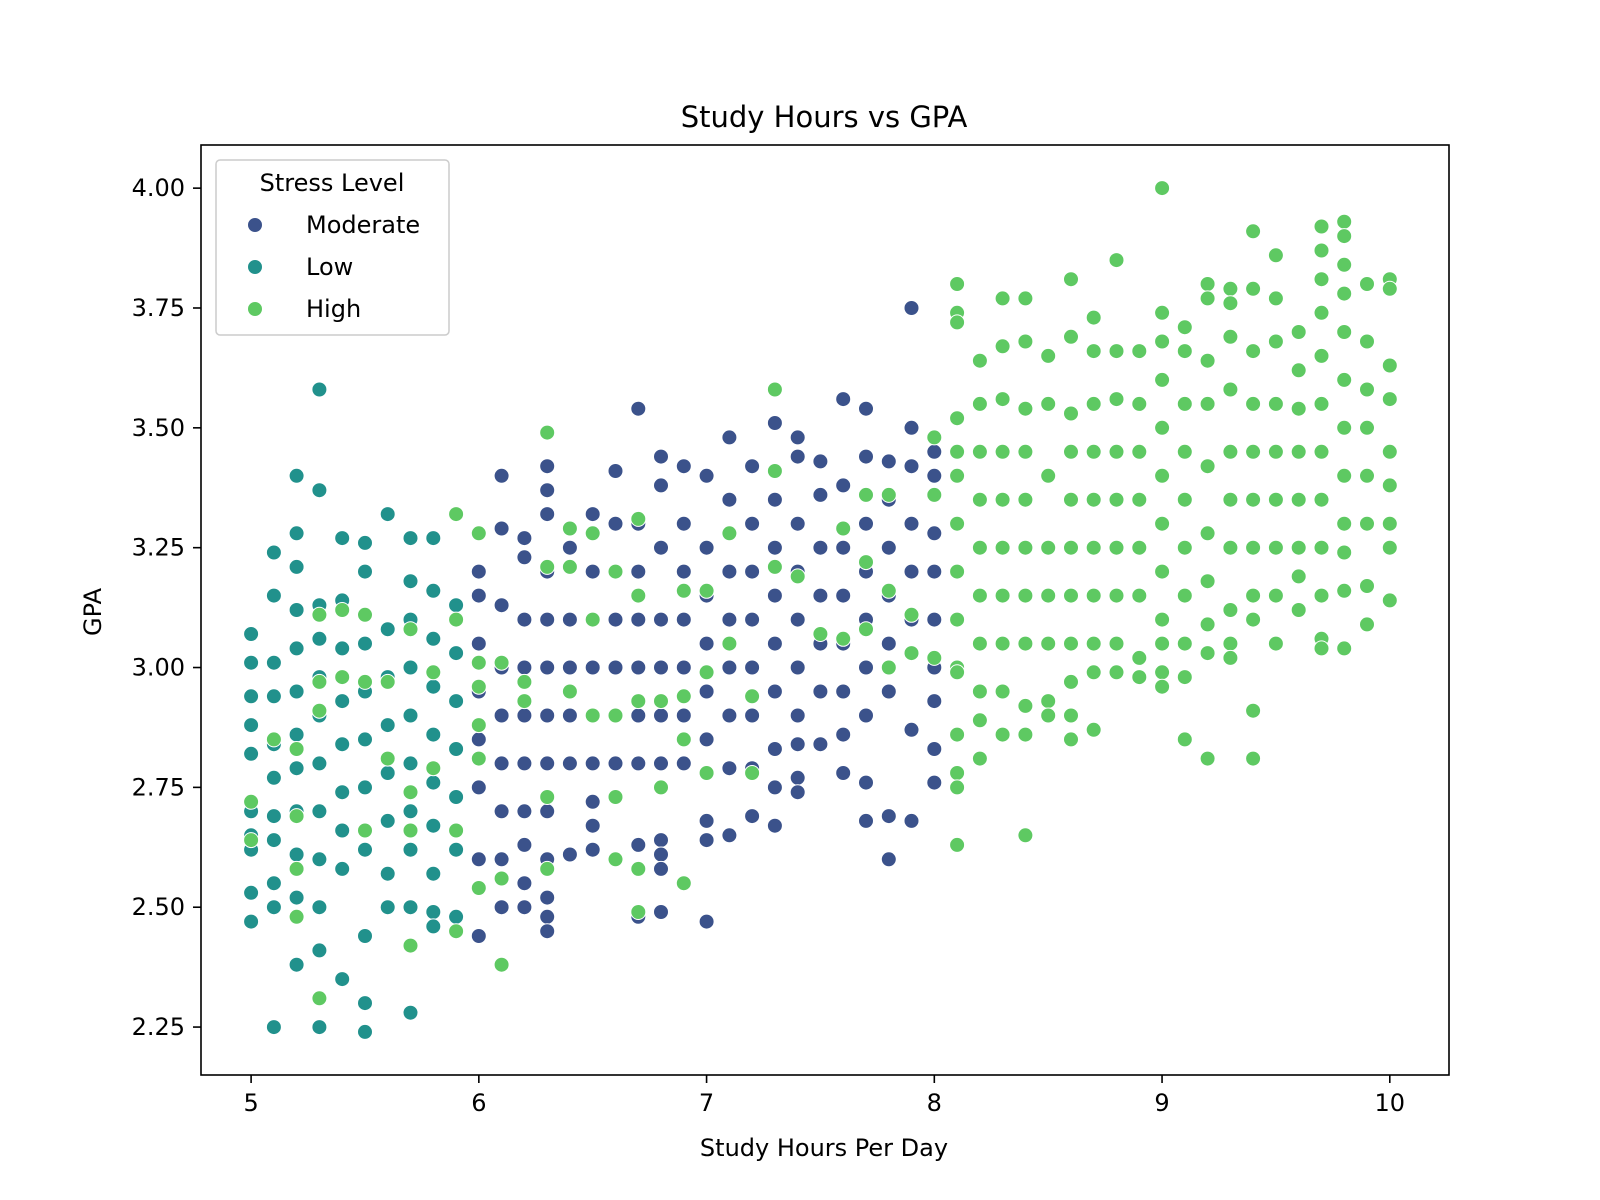 This screenshot has width=1600, height=1200. Describe the element at coordinates (255, 225) in the screenshot. I see `legend-marker-moderate` at that location.